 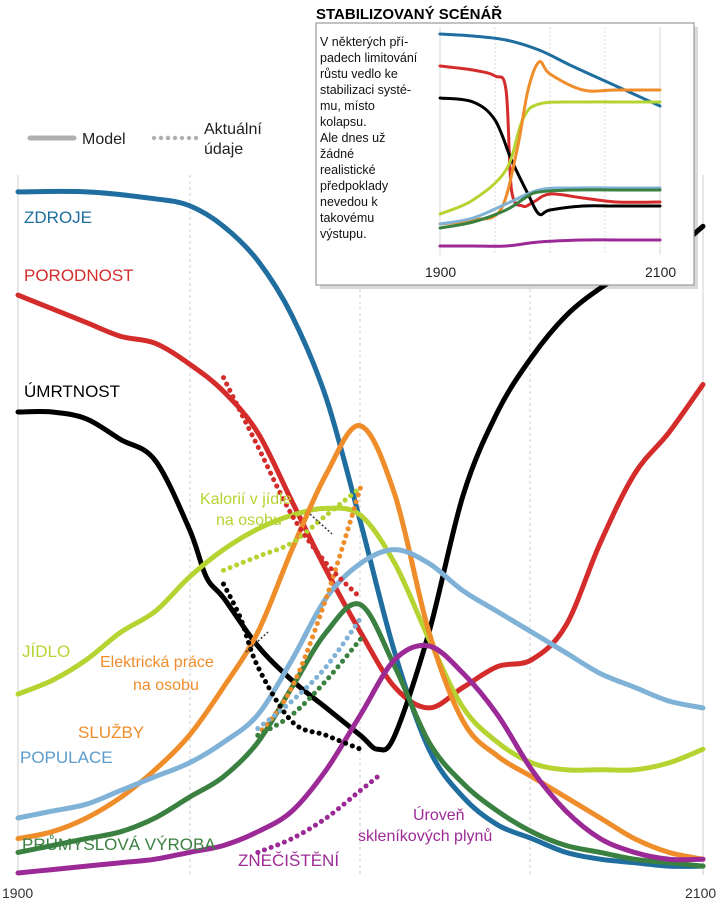 I want to click on inset-text-line: stabilizaci systé-, so click(x=365, y=90).